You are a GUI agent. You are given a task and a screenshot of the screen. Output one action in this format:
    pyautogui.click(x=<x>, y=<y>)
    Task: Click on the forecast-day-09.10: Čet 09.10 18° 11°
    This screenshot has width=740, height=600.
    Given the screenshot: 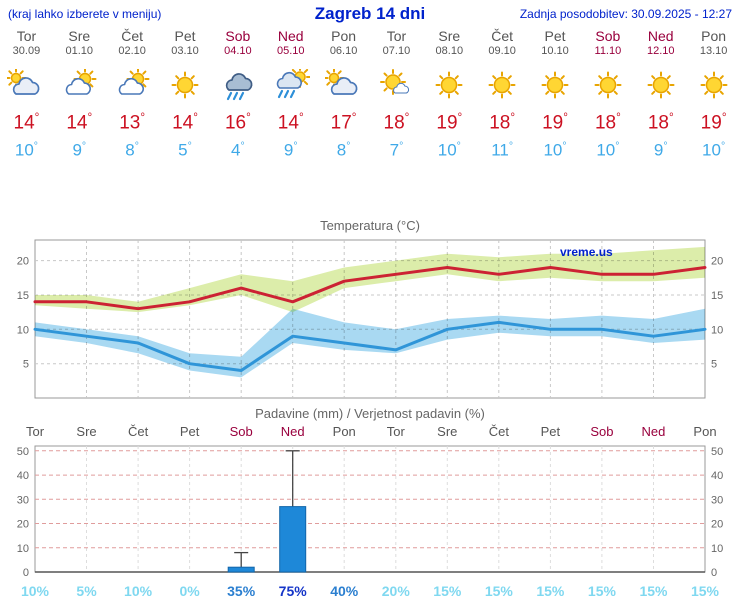 What is the action you would take?
    pyautogui.click(x=502, y=94)
    